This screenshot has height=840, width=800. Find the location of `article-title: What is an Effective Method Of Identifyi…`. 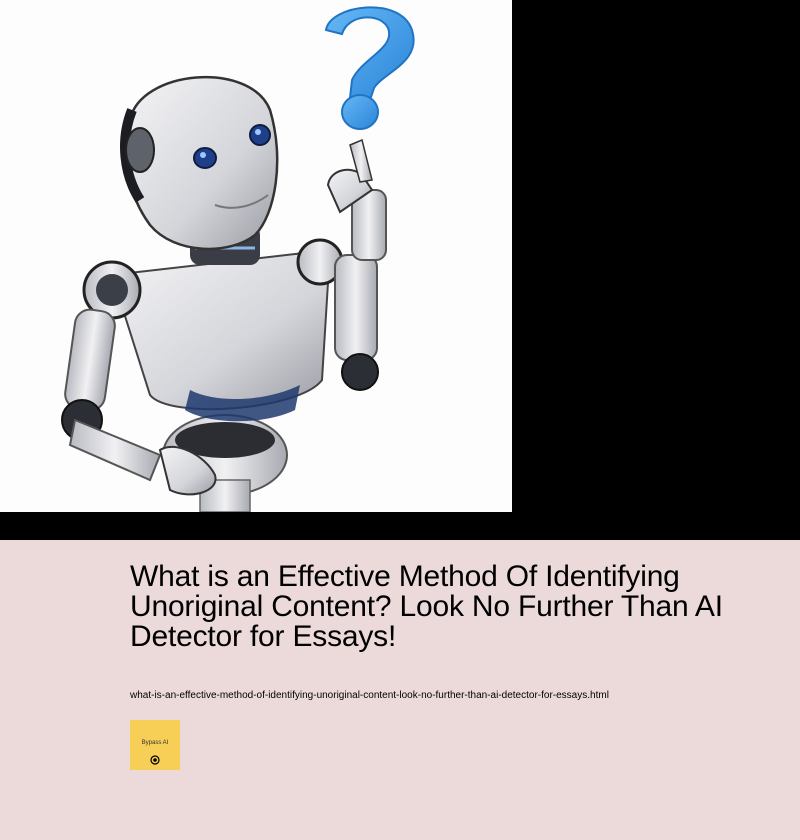

article-title: What is an Effective Method Of Identifyi… is located at coordinates (426, 606).